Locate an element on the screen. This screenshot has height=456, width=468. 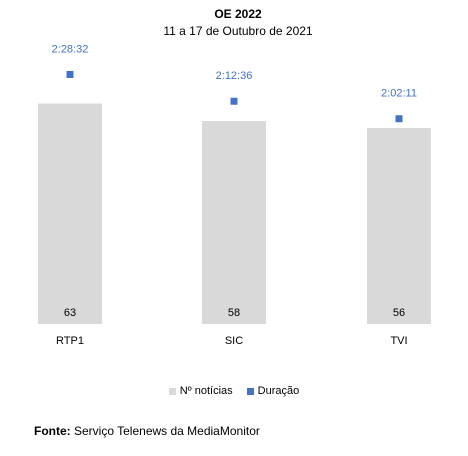
legend-label-bars: Nº notícias is located at coordinates (206, 391).